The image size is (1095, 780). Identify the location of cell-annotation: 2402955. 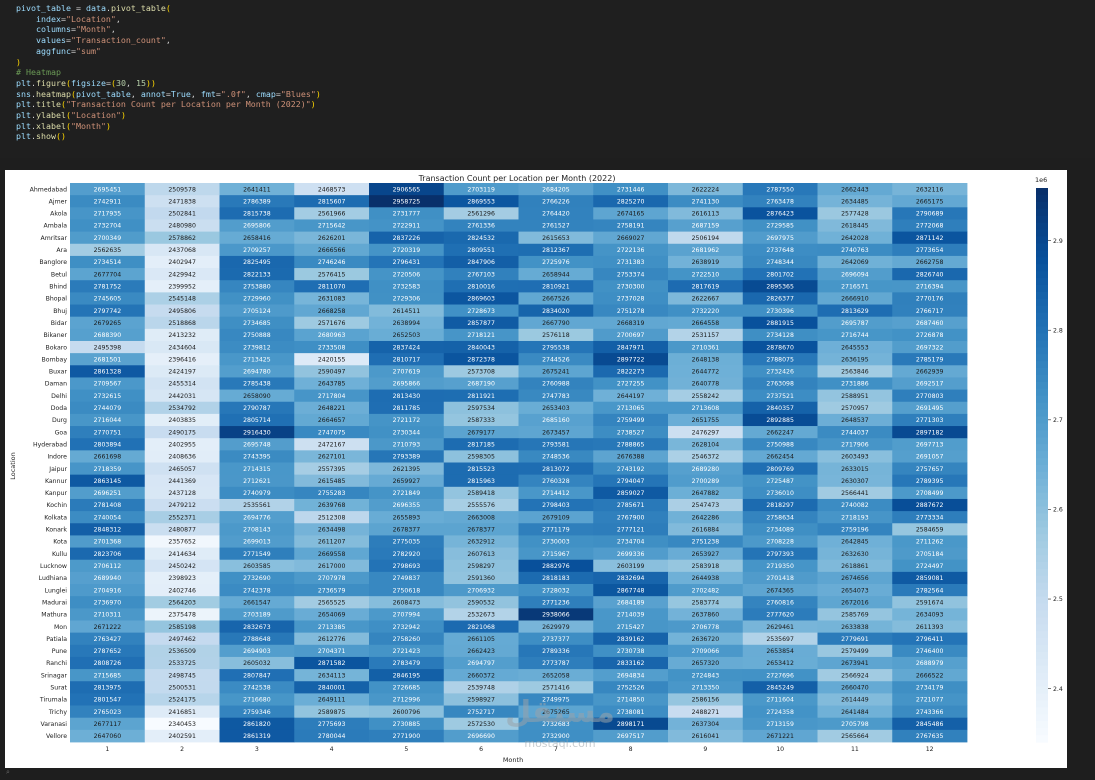
(182, 444).